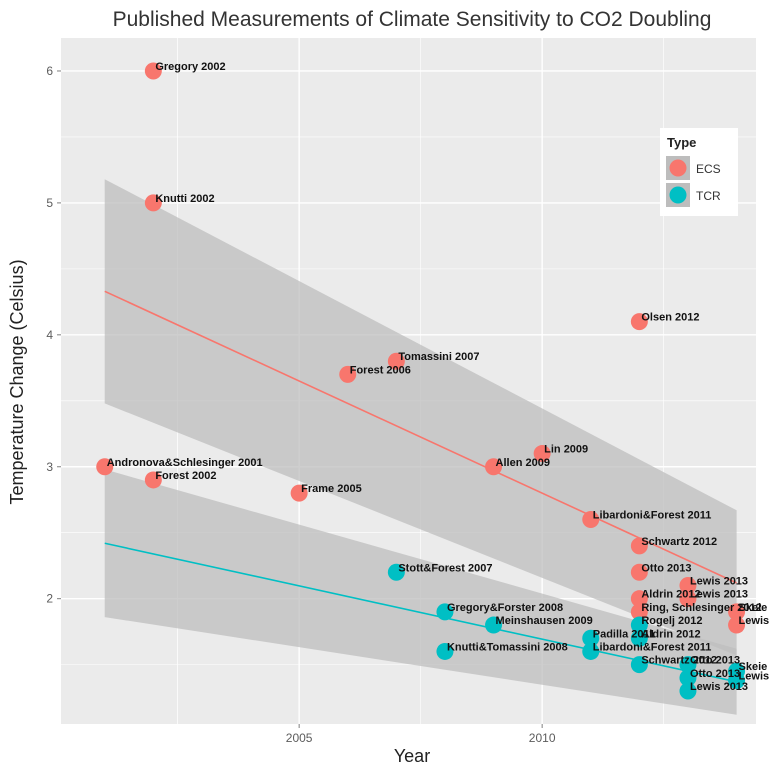  I want to click on legend-key-ecs, so click(678, 168).